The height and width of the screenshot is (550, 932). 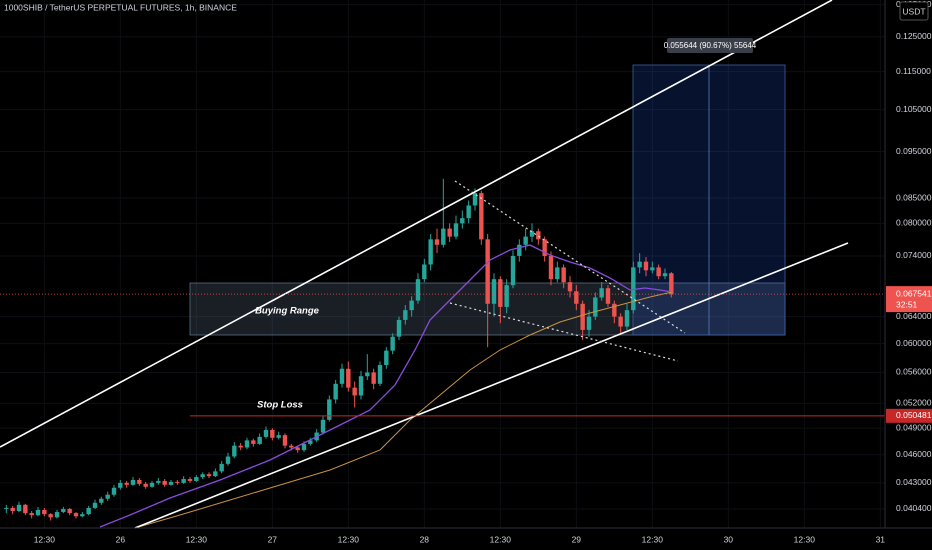 What do you see at coordinates (914, 403) in the screenshot?
I see `y-tick-label: 0.052000` at bounding box center [914, 403].